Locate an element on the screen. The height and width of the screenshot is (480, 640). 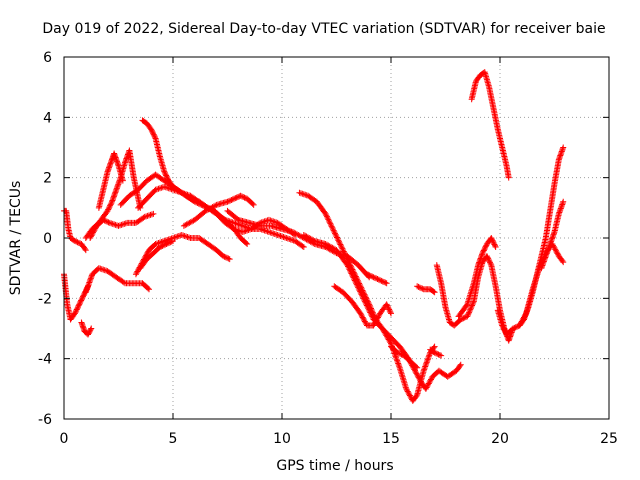
y-tick-label: 0 is located at coordinates (47, 239).